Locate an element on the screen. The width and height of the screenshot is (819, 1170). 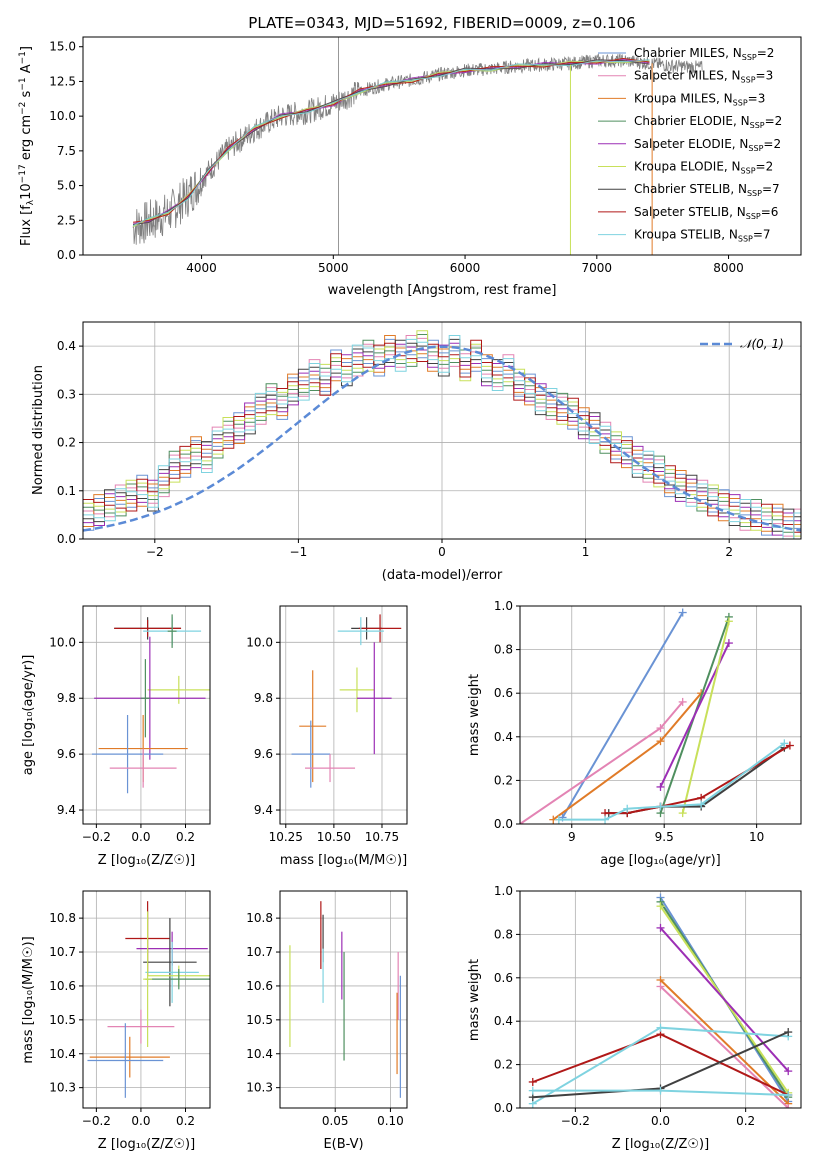
legend-text-part: =7 is located at coordinates (771, 189).